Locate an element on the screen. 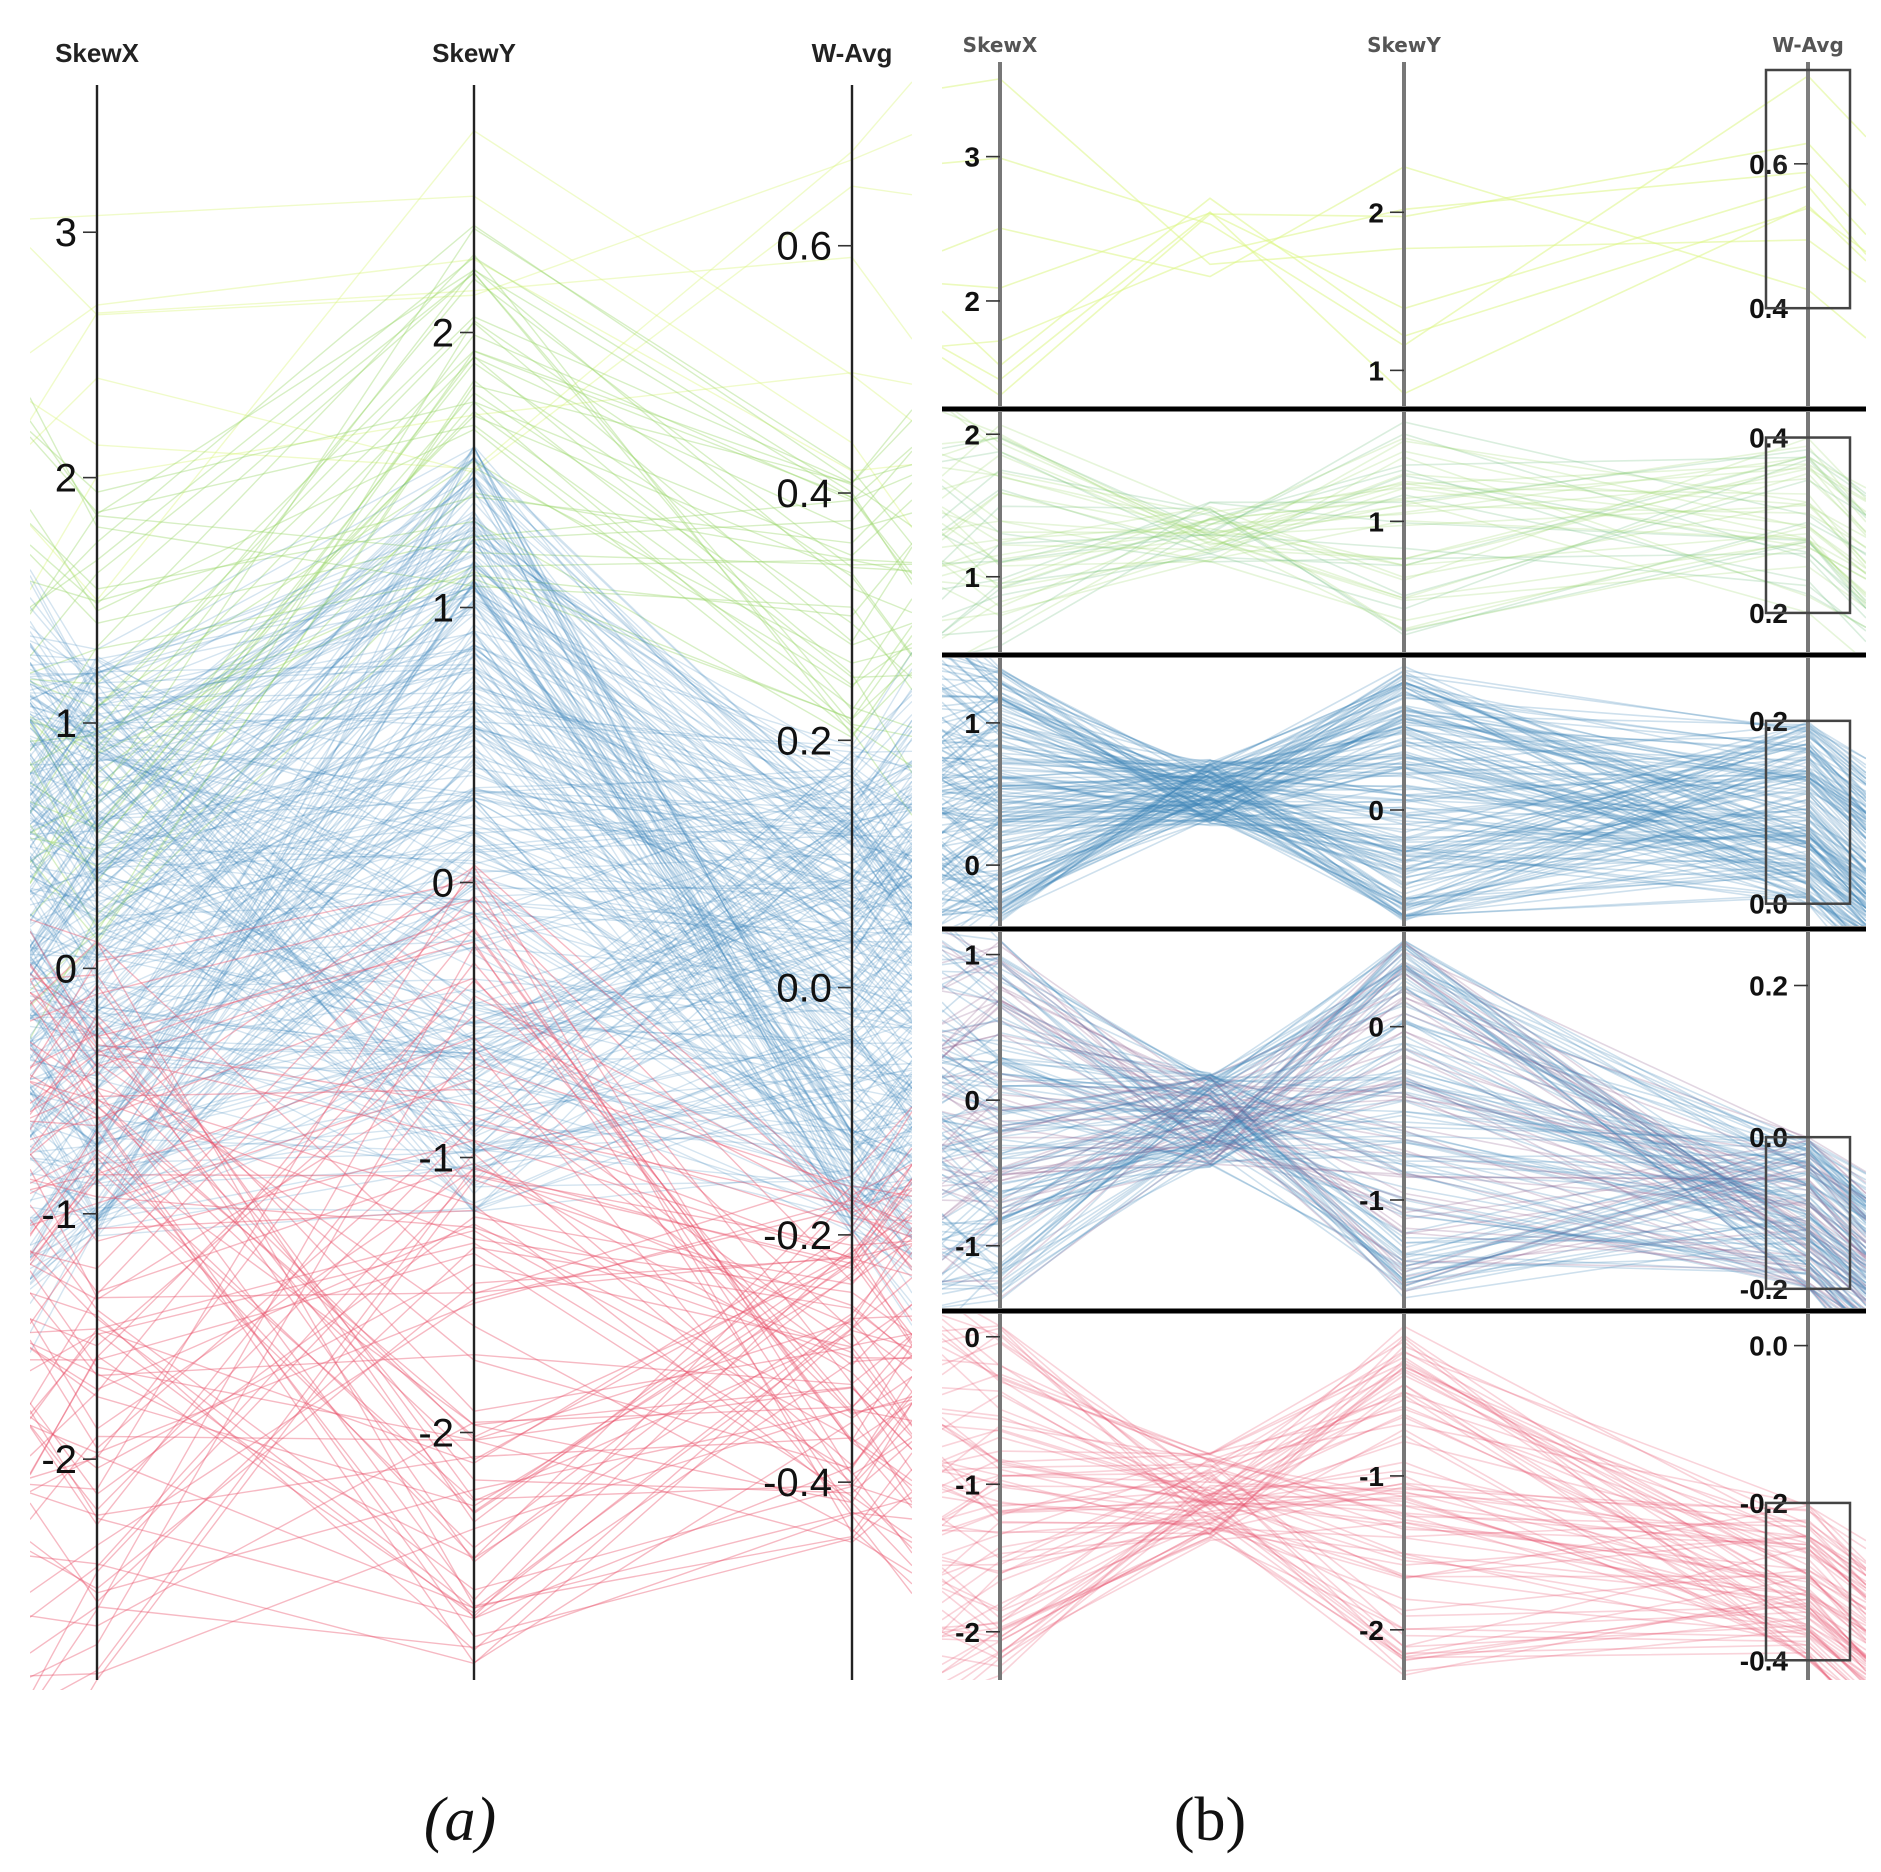 Image resolution: width=1881 pixels, height=1872 pixels. subplot-blue-upper: 1000.20.0 is located at coordinates (1404, 792).